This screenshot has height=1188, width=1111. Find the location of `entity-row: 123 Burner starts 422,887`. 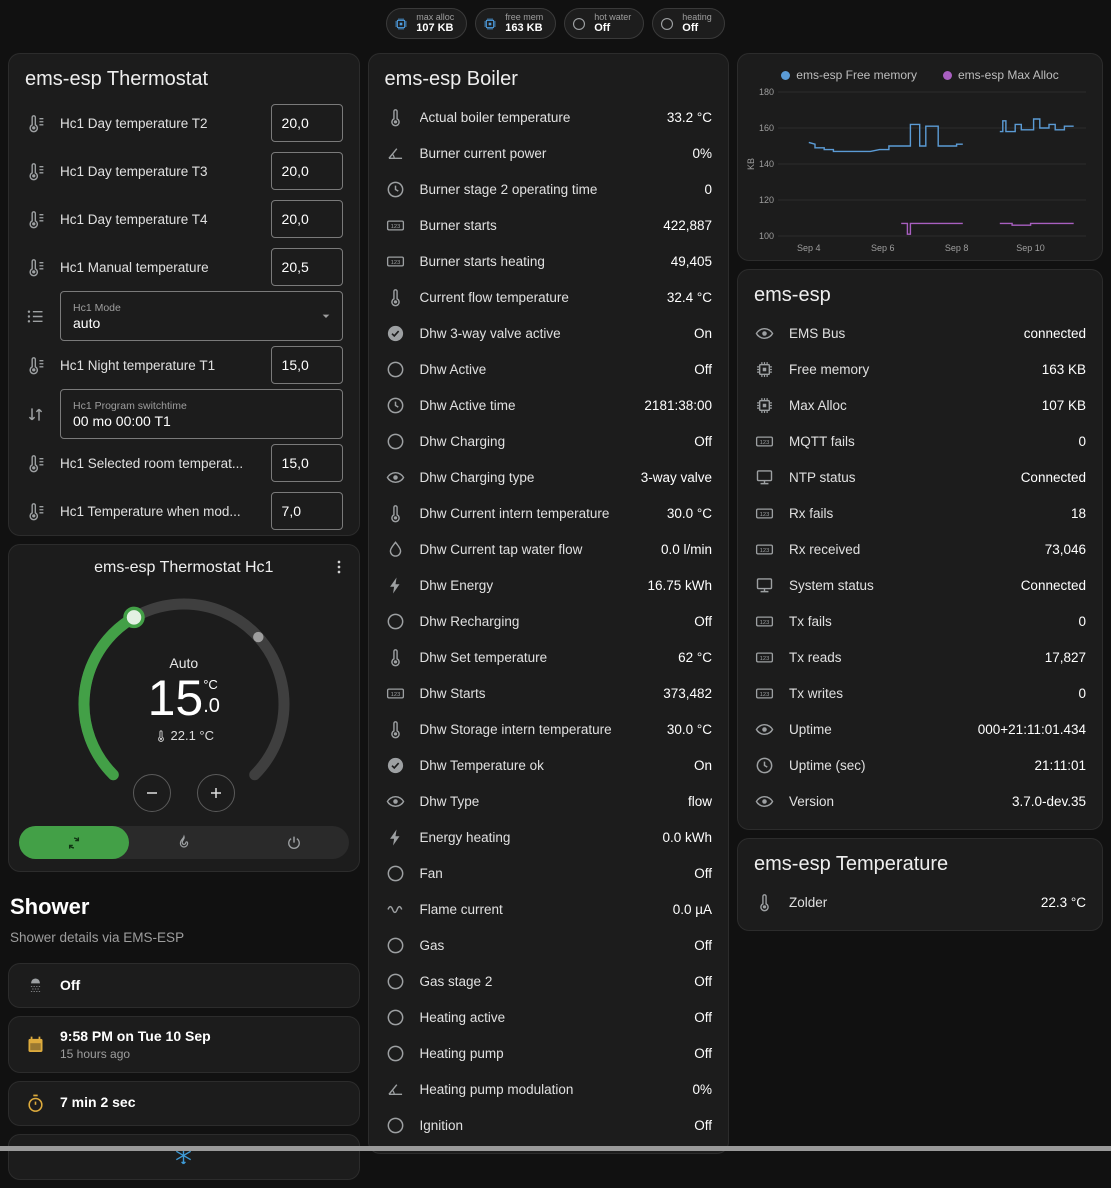

entity-row: 123 Burner starts 422,887 is located at coordinates (548, 225).